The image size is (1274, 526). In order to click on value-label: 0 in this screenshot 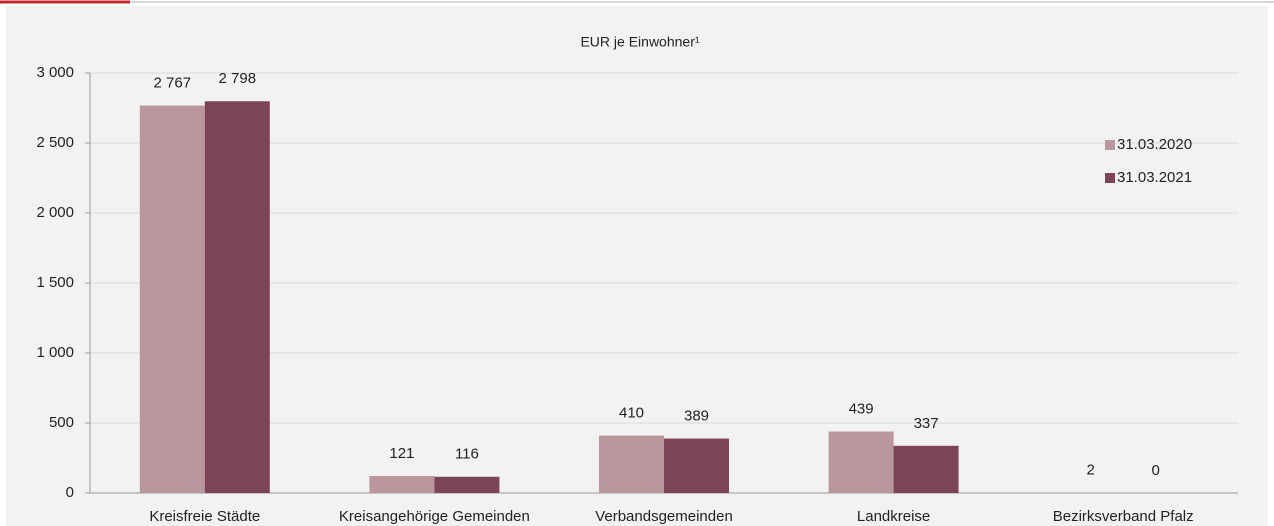, I will do `click(1156, 470)`.